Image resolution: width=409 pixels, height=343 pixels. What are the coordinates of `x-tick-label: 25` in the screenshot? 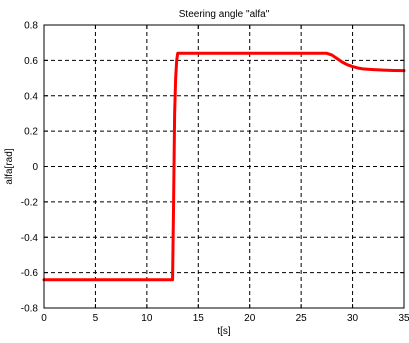 It's located at (302, 318).